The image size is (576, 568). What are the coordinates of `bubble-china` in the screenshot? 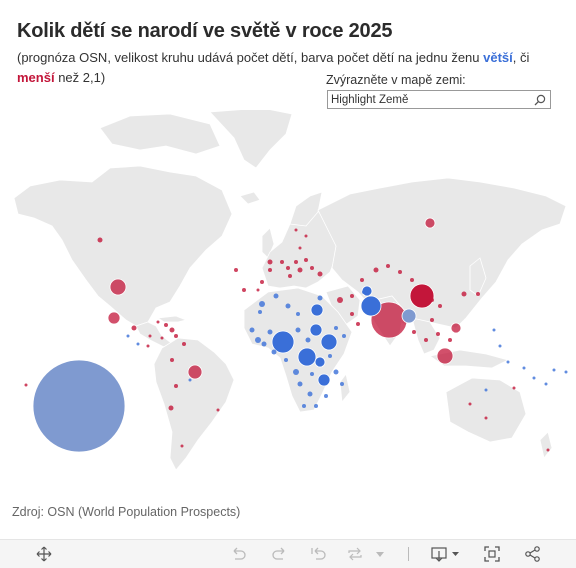 It's located at (422, 296).